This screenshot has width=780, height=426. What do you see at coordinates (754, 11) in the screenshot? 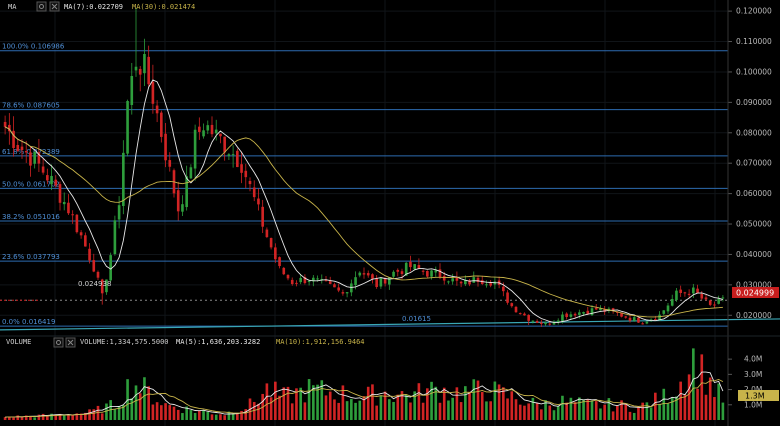
I see `price-tick-label: 0.120000` at bounding box center [754, 11].